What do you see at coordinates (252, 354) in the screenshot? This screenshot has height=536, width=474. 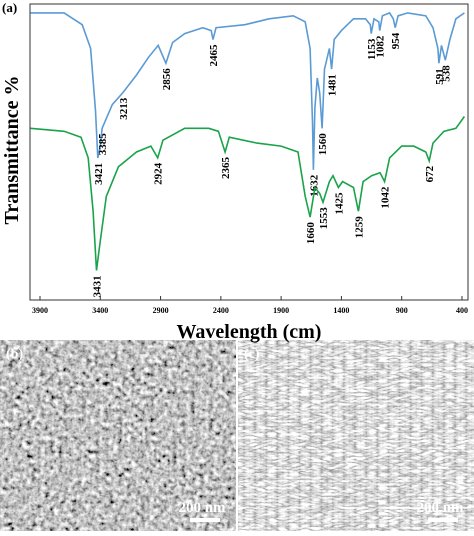 I see `panel-label: (c)` at bounding box center [252, 354].